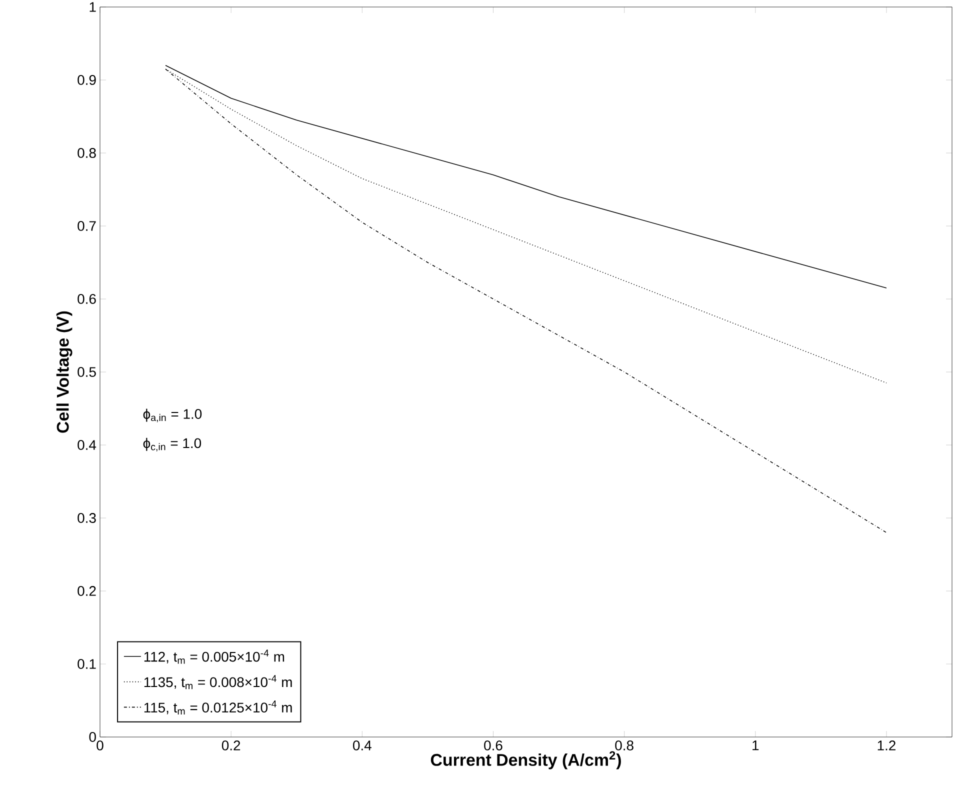  Describe the element at coordinates (525, 760) in the screenshot. I see `x-axis-title: Current Density (A/cm$^{2}$)` at that location.